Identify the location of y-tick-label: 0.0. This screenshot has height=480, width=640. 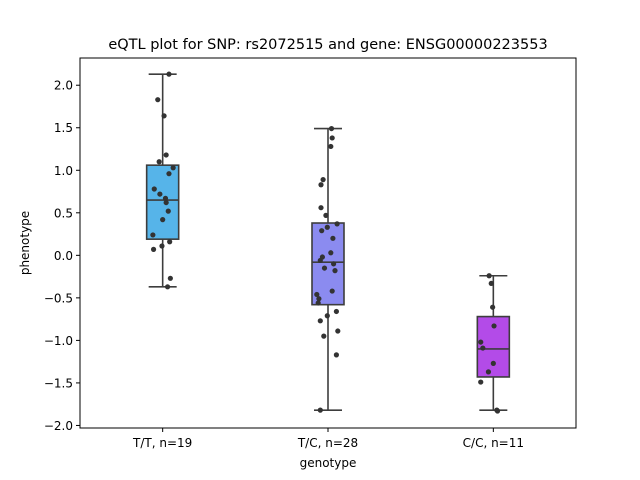
(63, 256).